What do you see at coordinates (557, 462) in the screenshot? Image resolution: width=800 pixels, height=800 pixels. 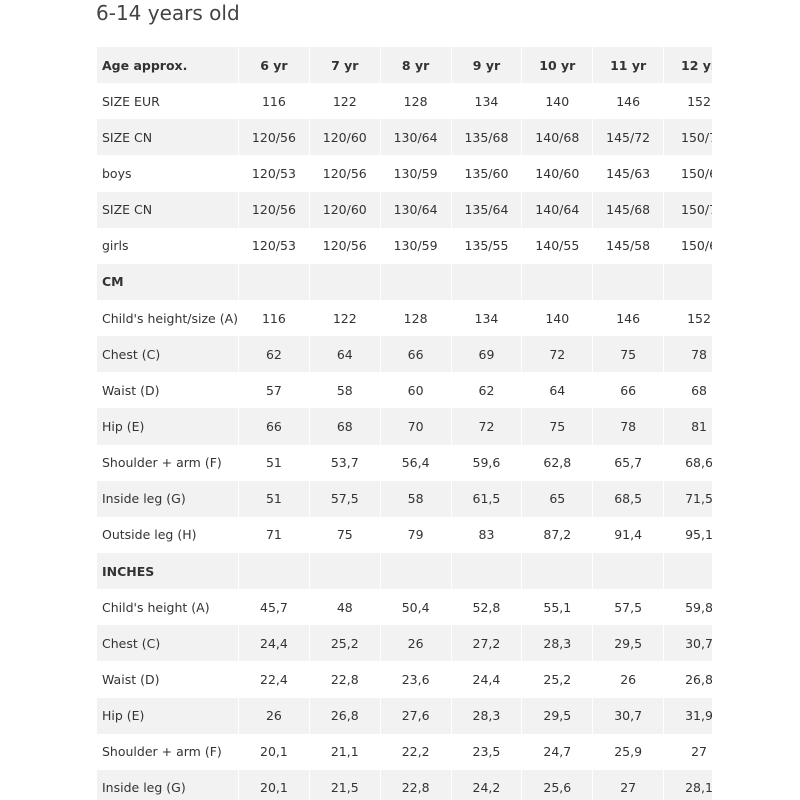 I see `cell: 62,8` at bounding box center [557, 462].